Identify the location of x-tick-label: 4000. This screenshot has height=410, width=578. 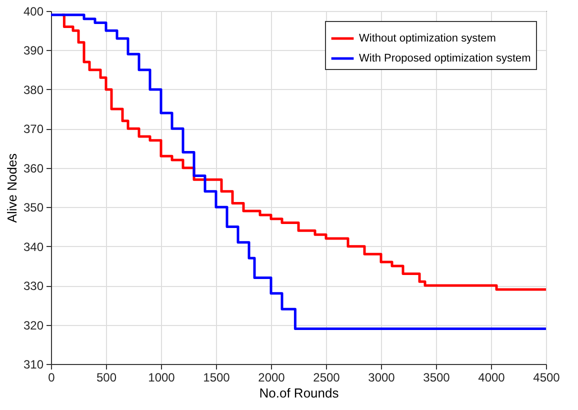
(492, 377).